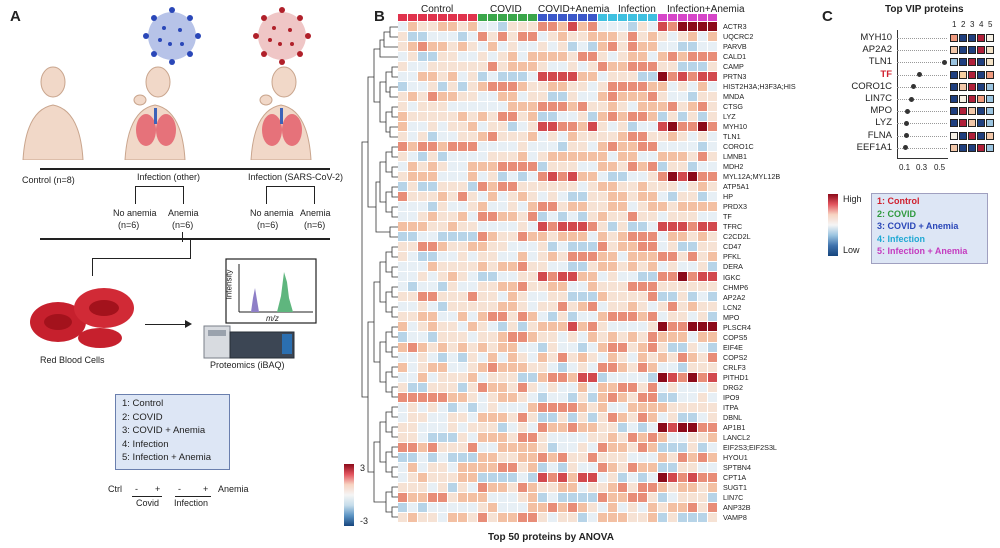  Describe the element at coordinates (147, 496) in the screenshot. I see `covid-underline` at that location.